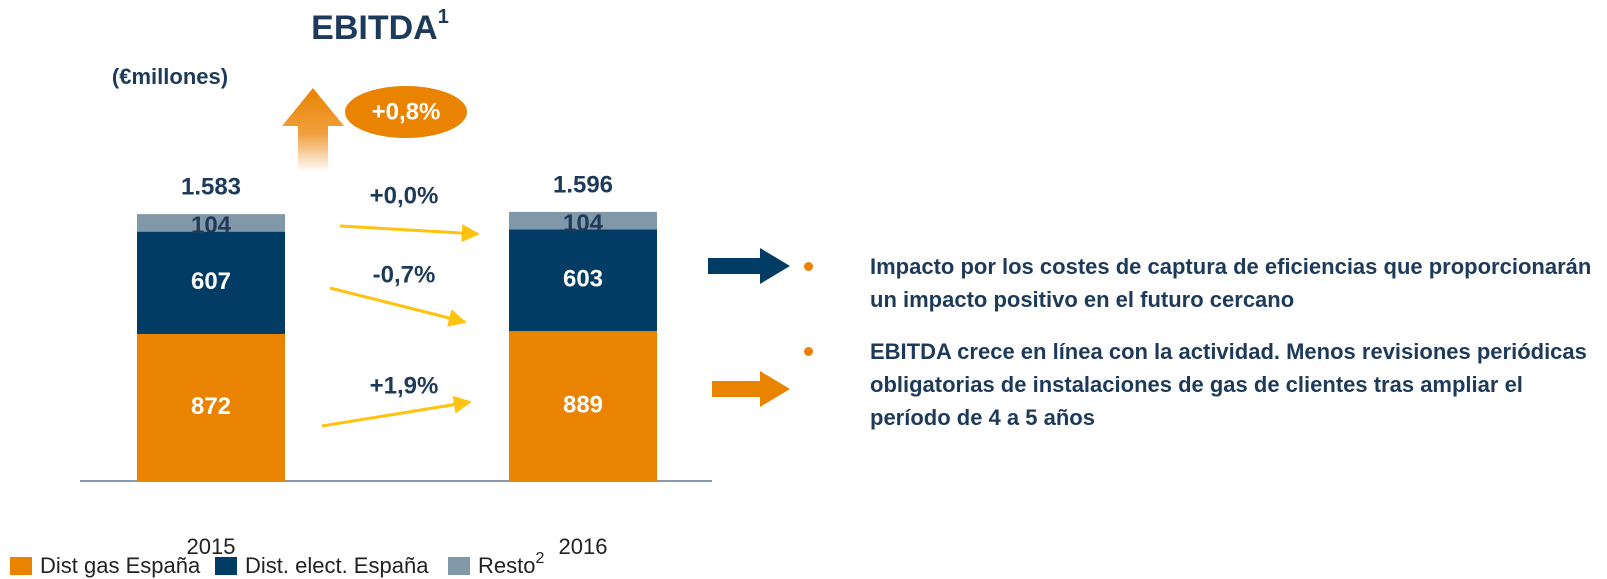 Image resolution: width=1607 pixels, height=579 pixels. What do you see at coordinates (211, 186) in the screenshot?
I see `total-label: 1.583` at bounding box center [211, 186].